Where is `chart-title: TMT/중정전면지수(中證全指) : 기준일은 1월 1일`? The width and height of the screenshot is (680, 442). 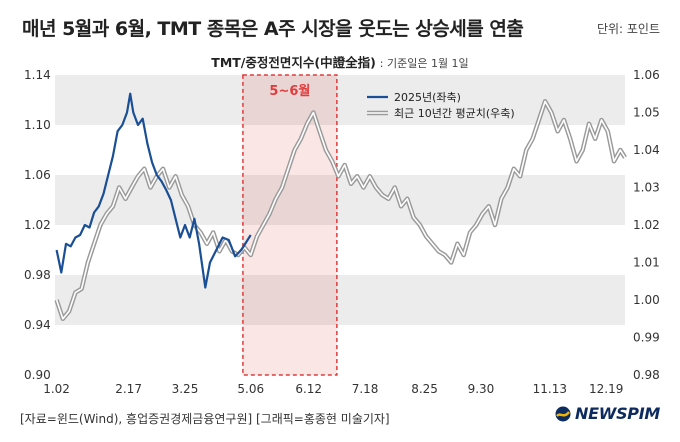 chart-title: TMT/중정전면지수(中證全指) : 기준일은 1월 1일 is located at coordinates (340, 61).